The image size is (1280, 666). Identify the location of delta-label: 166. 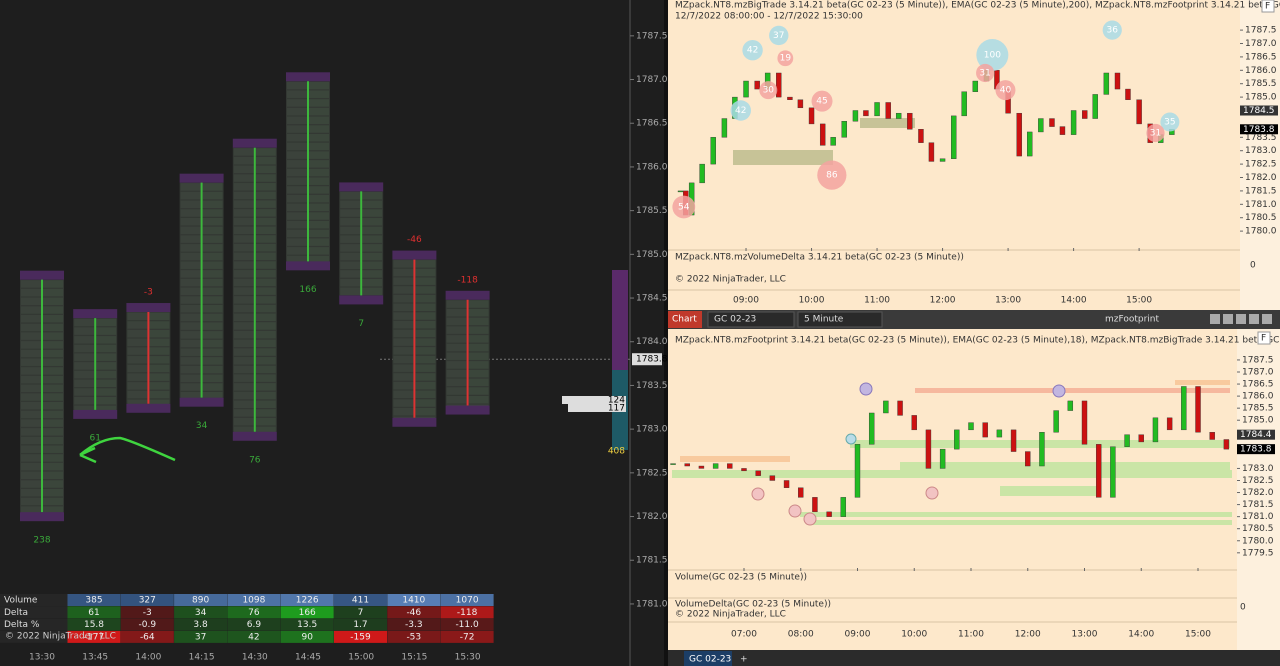
(307, 290).